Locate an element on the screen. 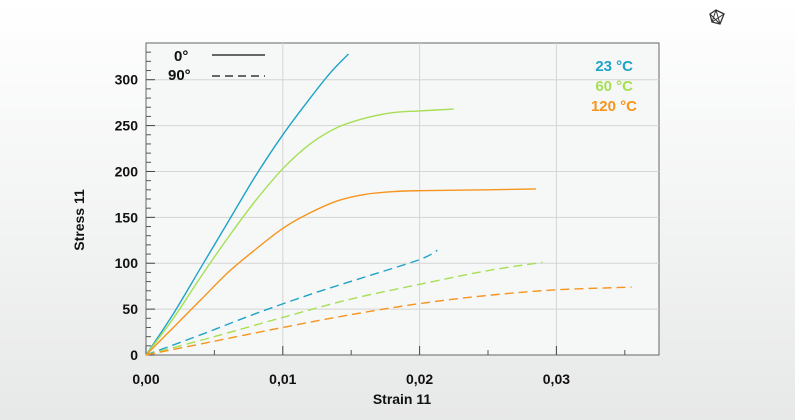  x-tick-label: 0,01 is located at coordinates (282, 379).